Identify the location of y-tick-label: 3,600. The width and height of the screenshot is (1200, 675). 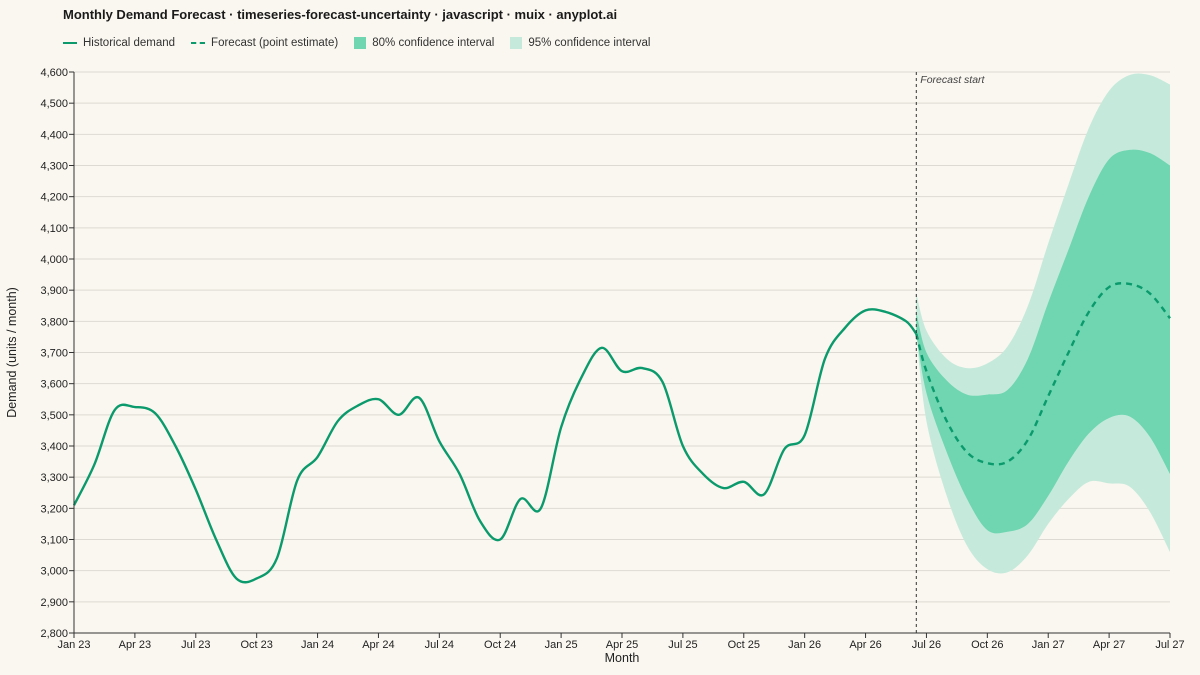
(54, 385).